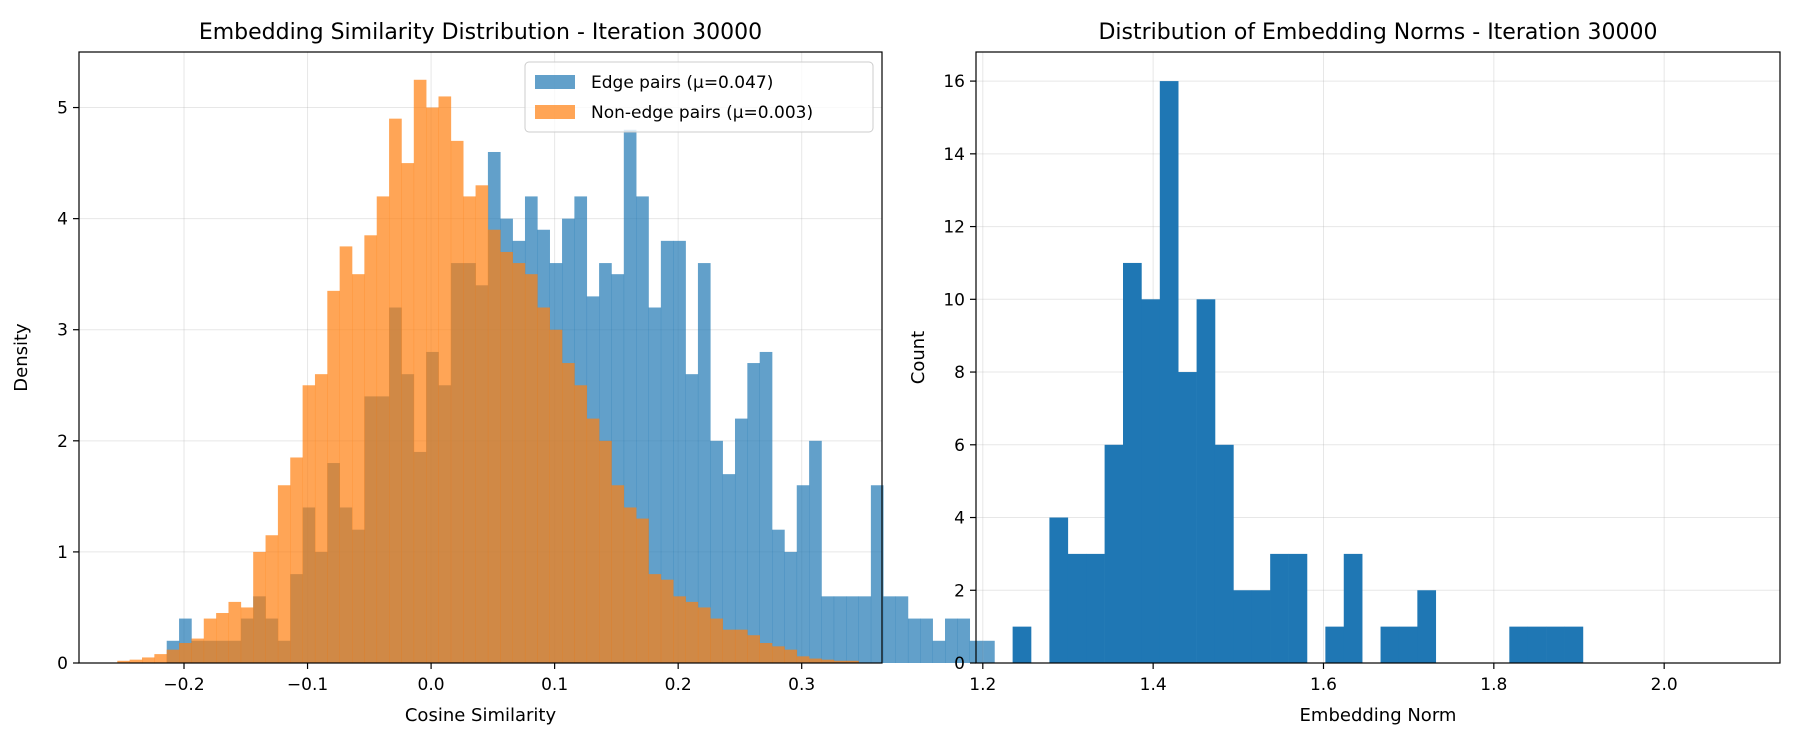 This screenshot has height=750, width=1800. I want to click on x-tick-label: 2.0, so click(1664, 685).